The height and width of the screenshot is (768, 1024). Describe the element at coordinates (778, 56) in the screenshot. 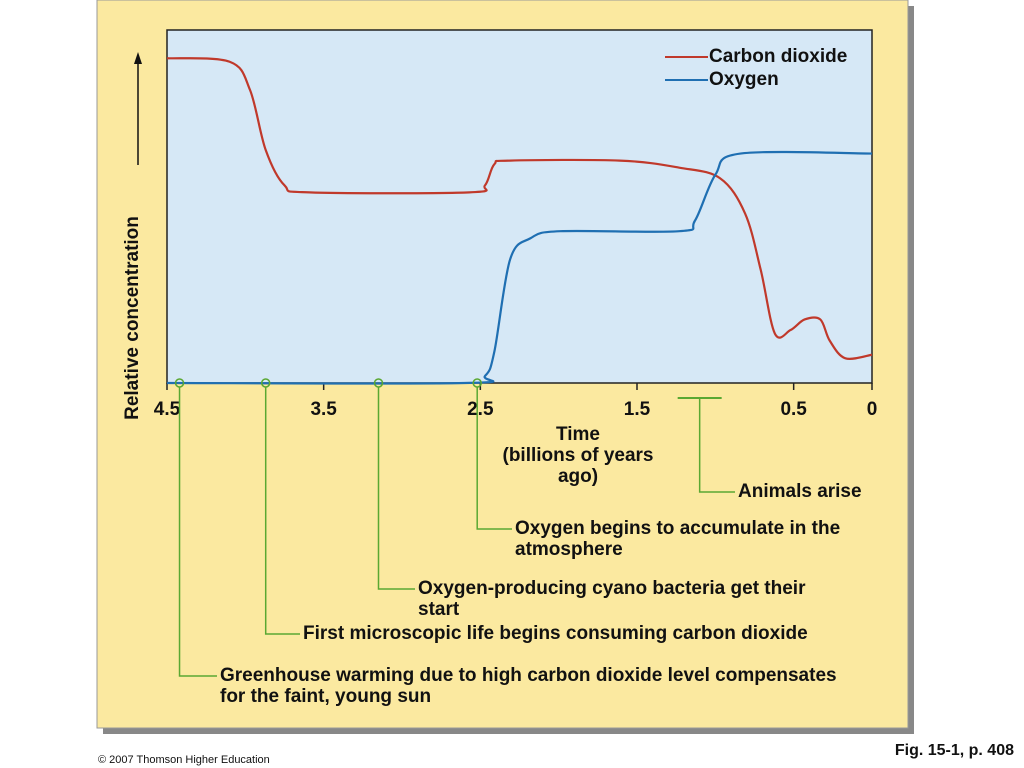

I see `legend-label: Carbon dioxide` at that location.